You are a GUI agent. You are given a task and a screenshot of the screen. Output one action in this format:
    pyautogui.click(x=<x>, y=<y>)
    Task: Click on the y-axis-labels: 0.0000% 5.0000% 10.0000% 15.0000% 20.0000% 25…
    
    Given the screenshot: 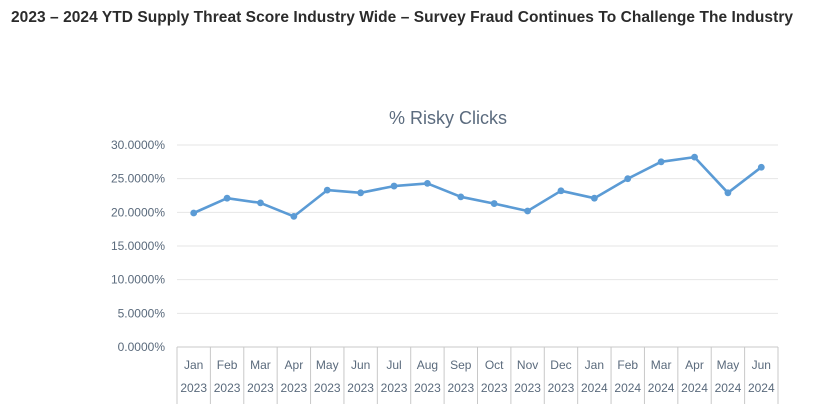 What is the action you would take?
    pyautogui.click(x=138, y=246)
    